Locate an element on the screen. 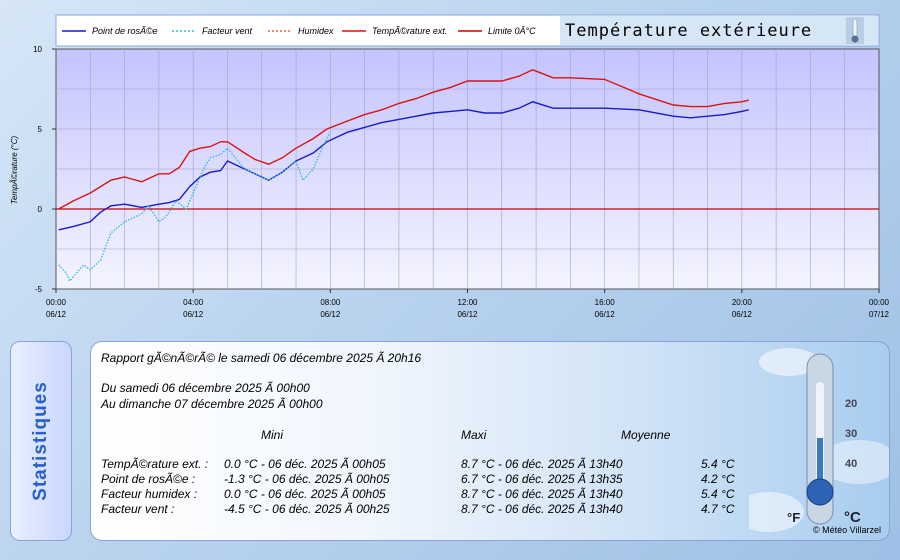 This screenshot has height=560, width=900. x-tick-time: 08:00 is located at coordinates (330, 302).